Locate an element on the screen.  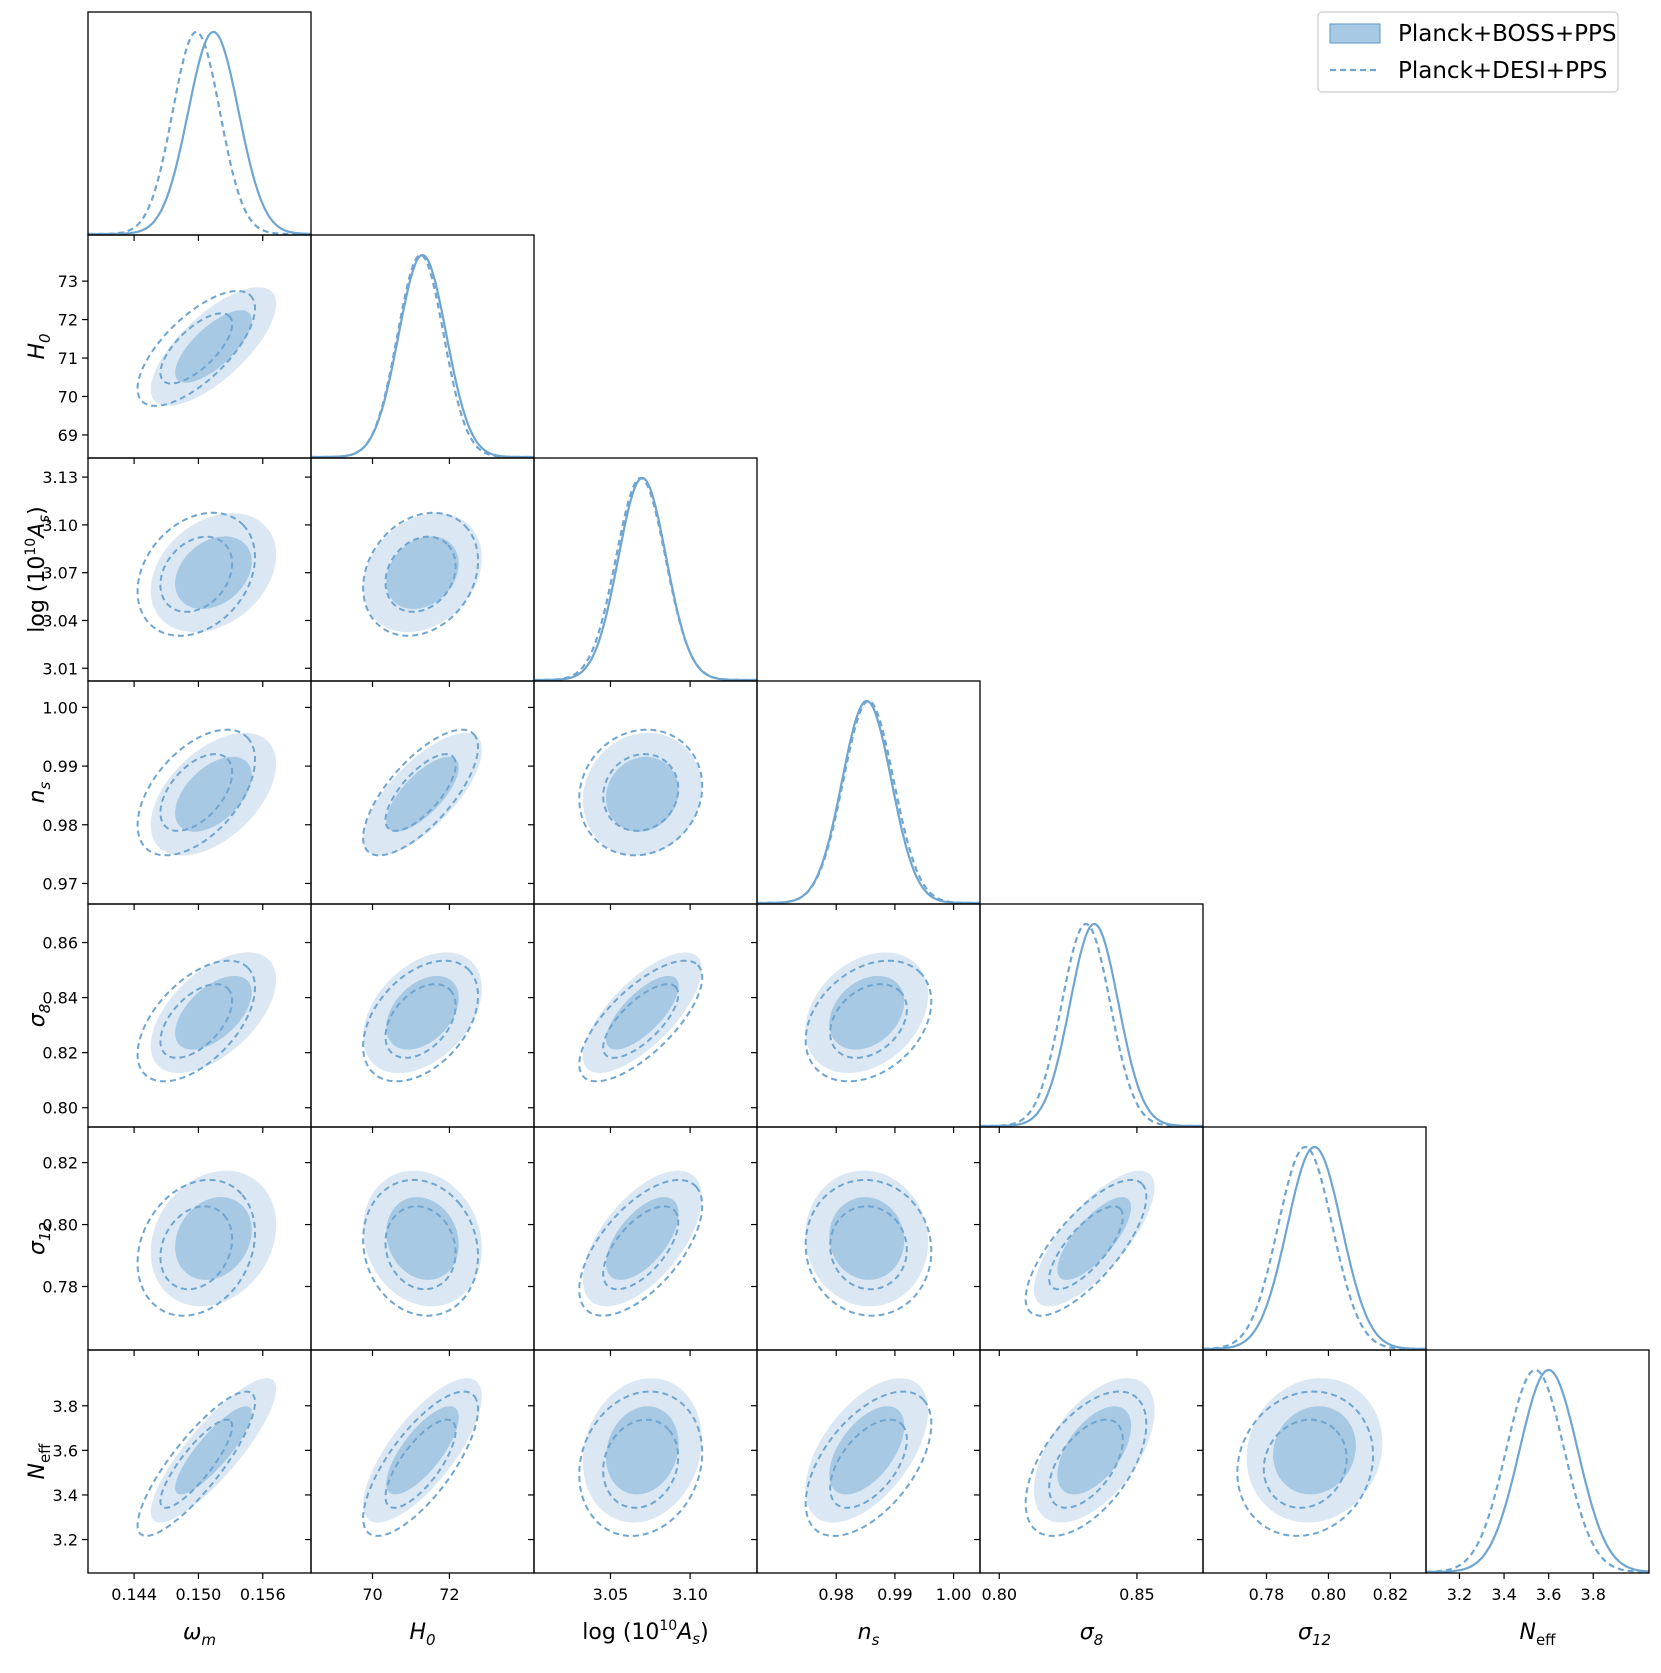
contour-2sigma-dashed-sigma12-H0 is located at coordinates (420, 1247).